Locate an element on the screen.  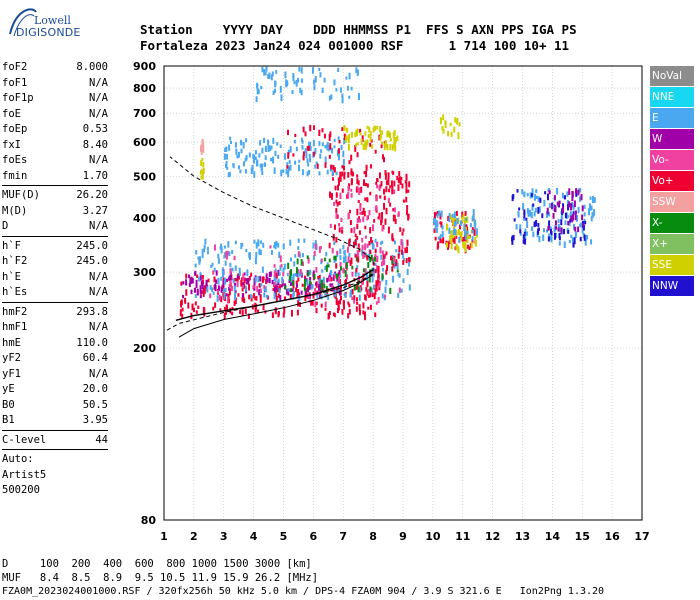
logo-text-lowell: Lowell is located at coordinates (52, 20).